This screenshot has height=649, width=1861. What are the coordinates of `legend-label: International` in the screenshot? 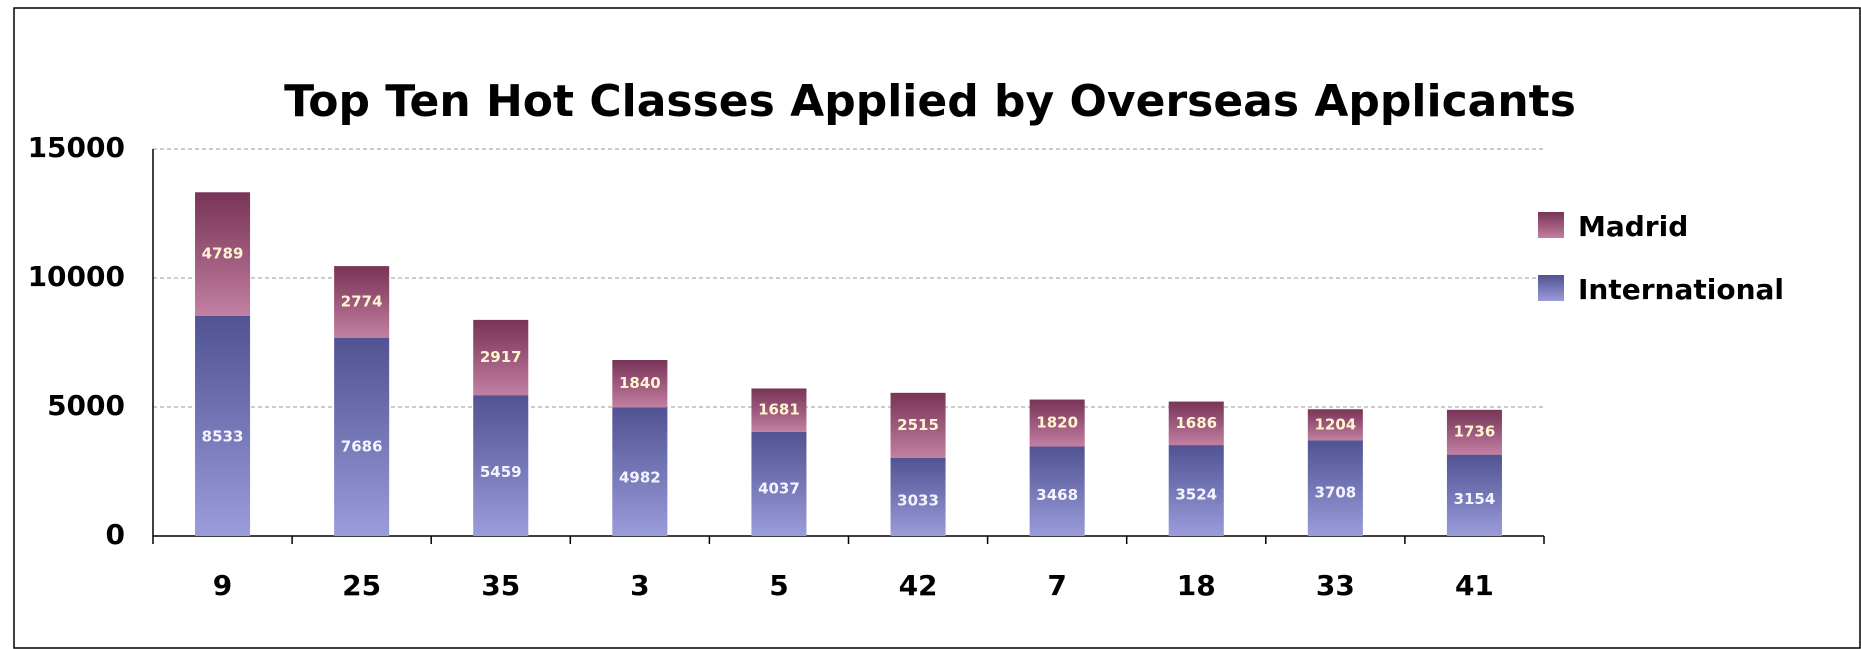 It's located at (1681, 289).